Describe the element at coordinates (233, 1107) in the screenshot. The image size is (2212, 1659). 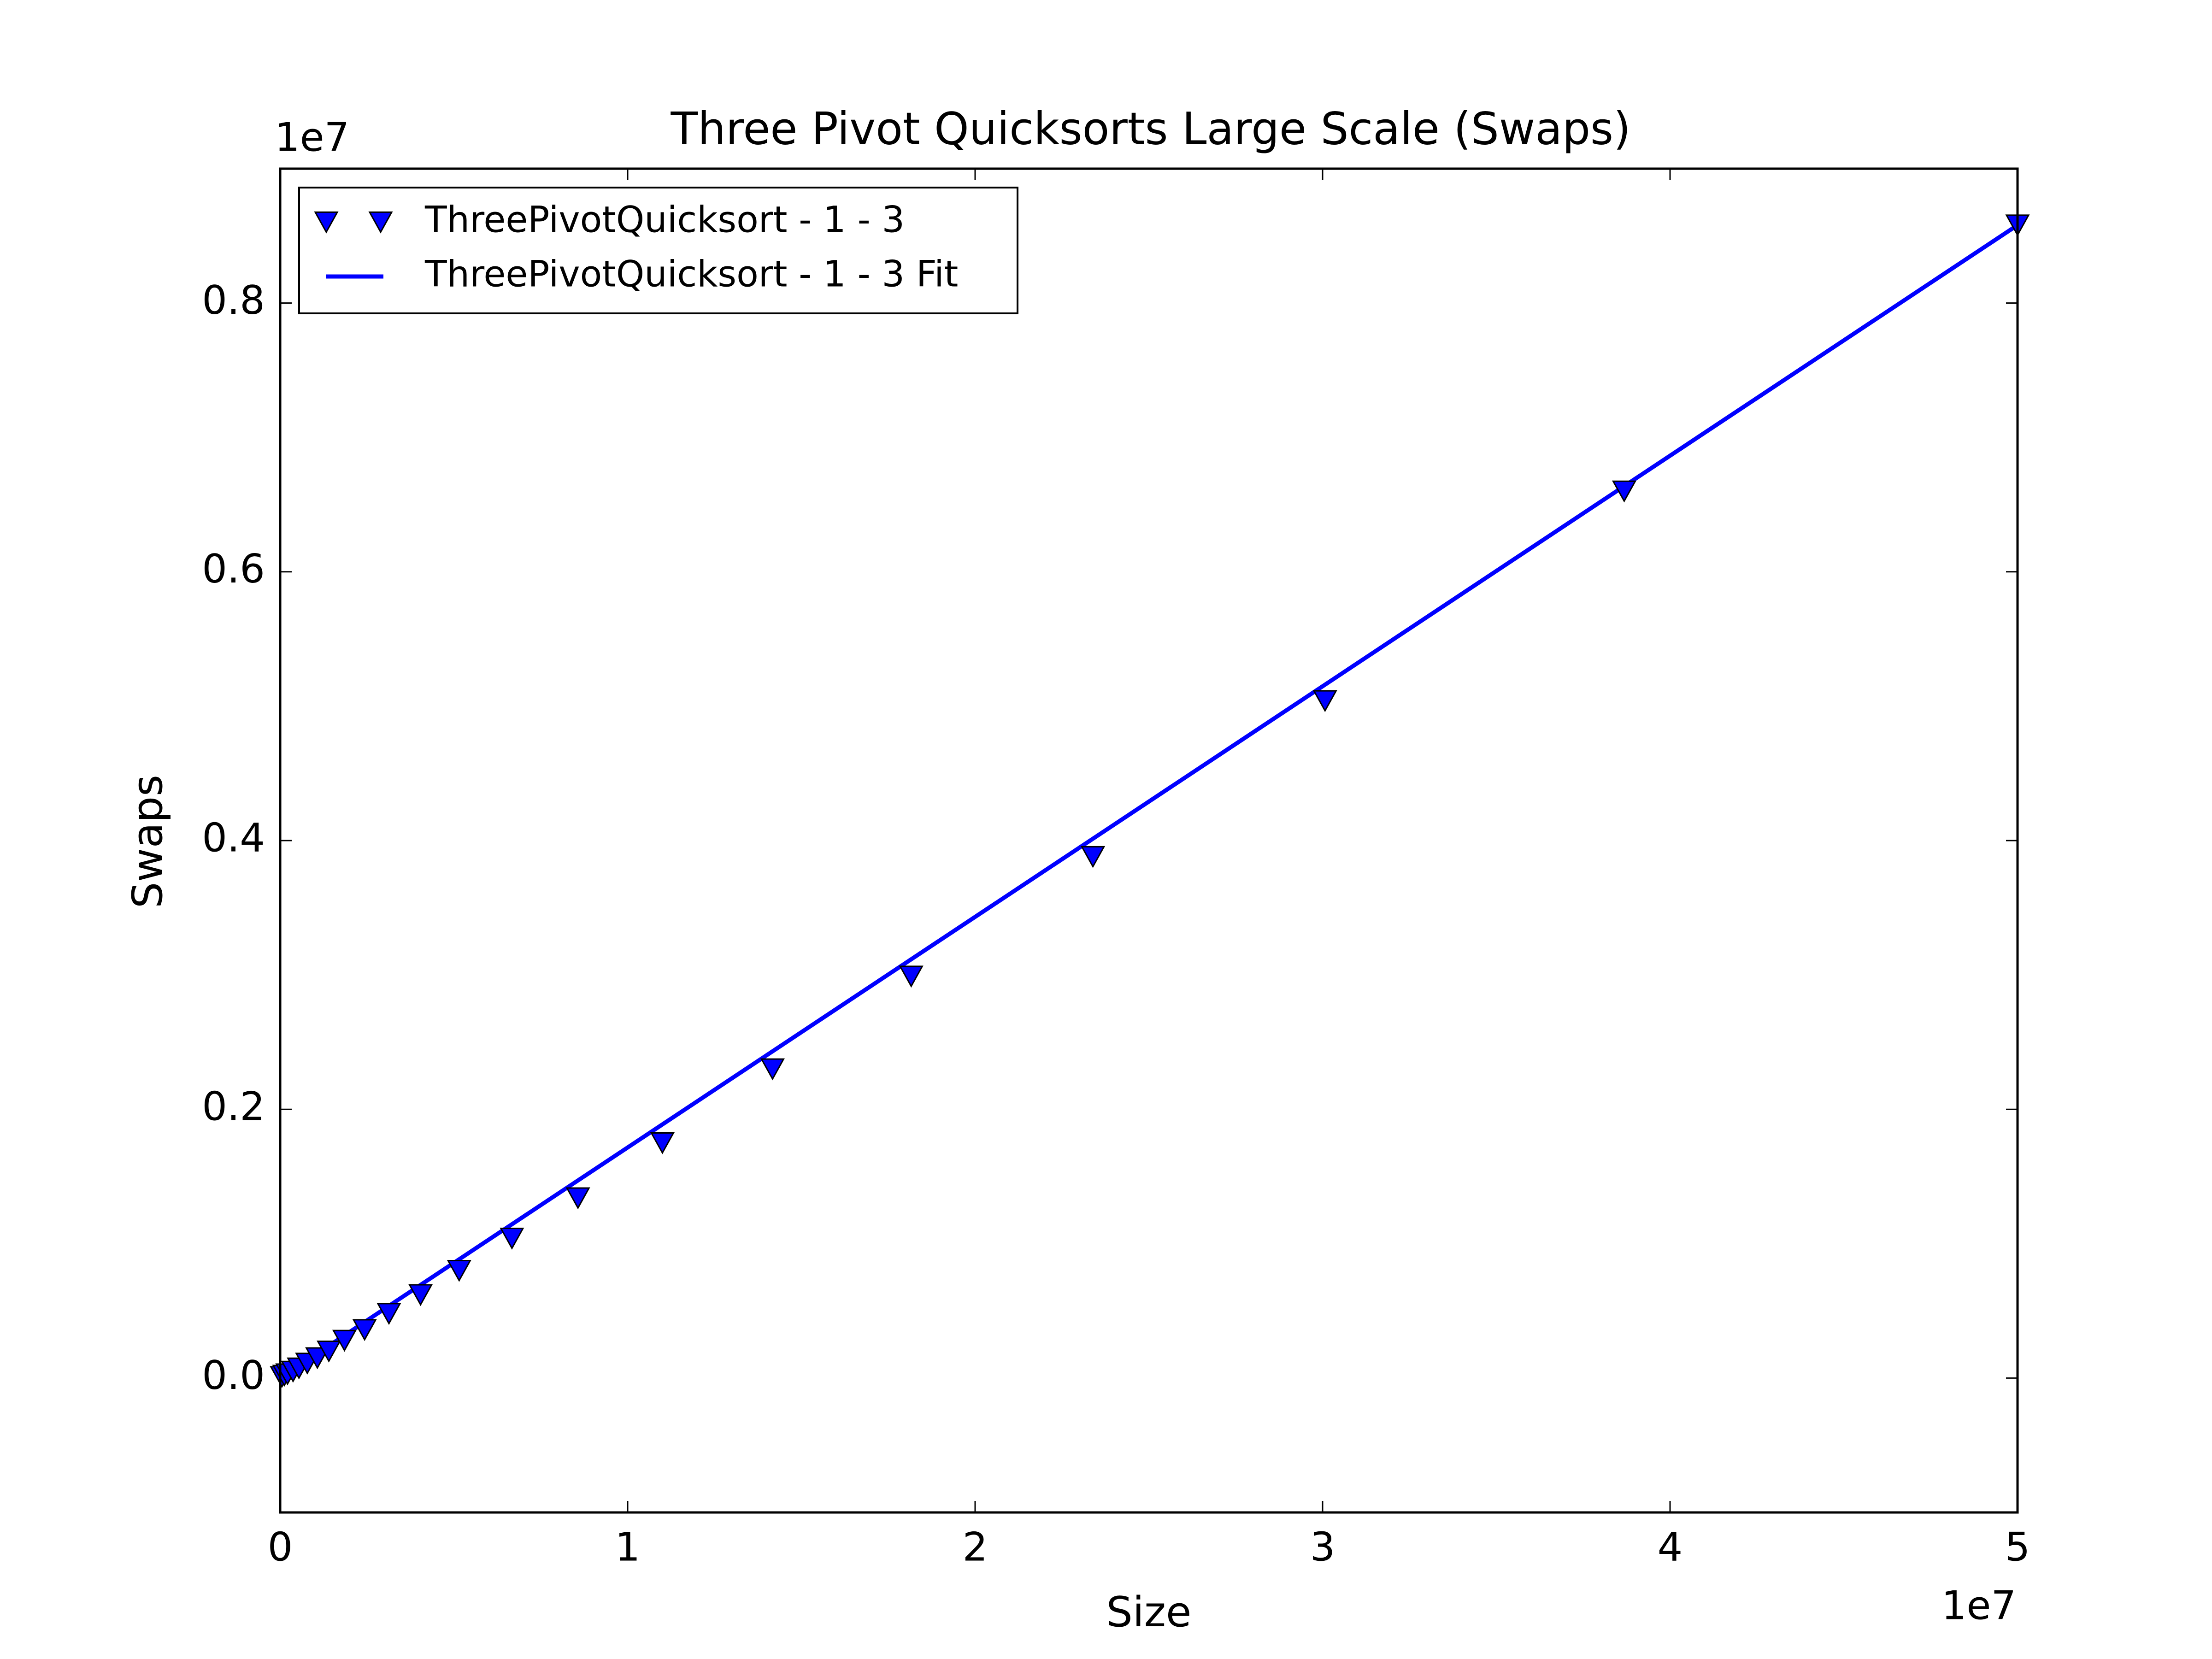
I see `y-tick-label: 0.2` at that location.